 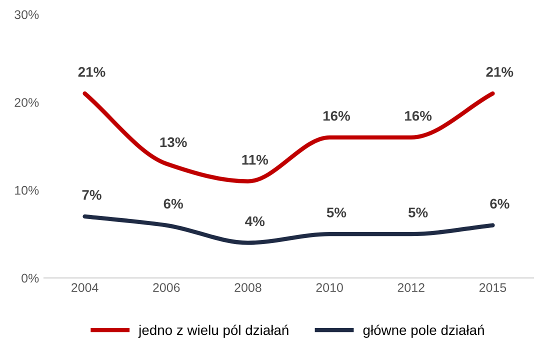 What do you see at coordinates (173, 142) in the screenshot?
I see `data-label: 13%` at bounding box center [173, 142].